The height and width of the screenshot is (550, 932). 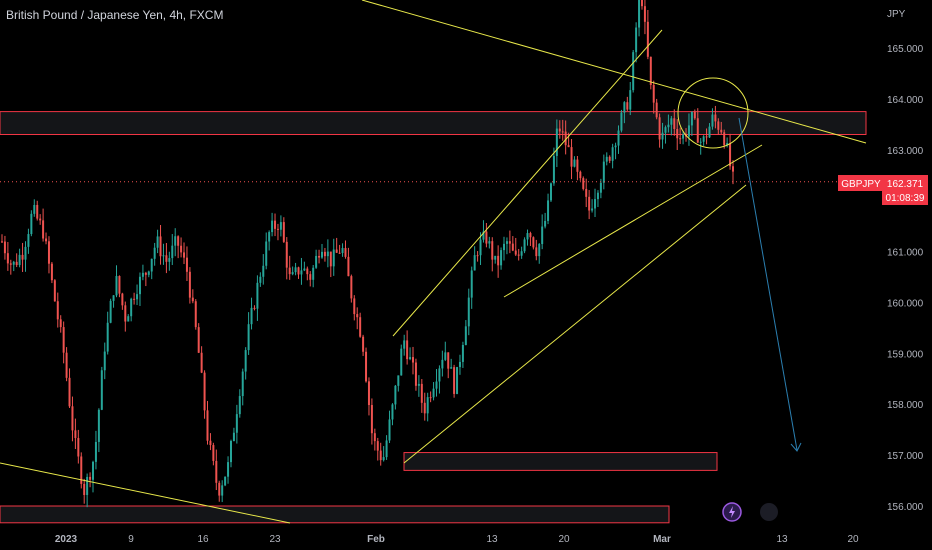 What do you see at coordinates (905, 303) in the screenshot?
I see `y-tick-label: 160.000` at bounding box center [905, 303].